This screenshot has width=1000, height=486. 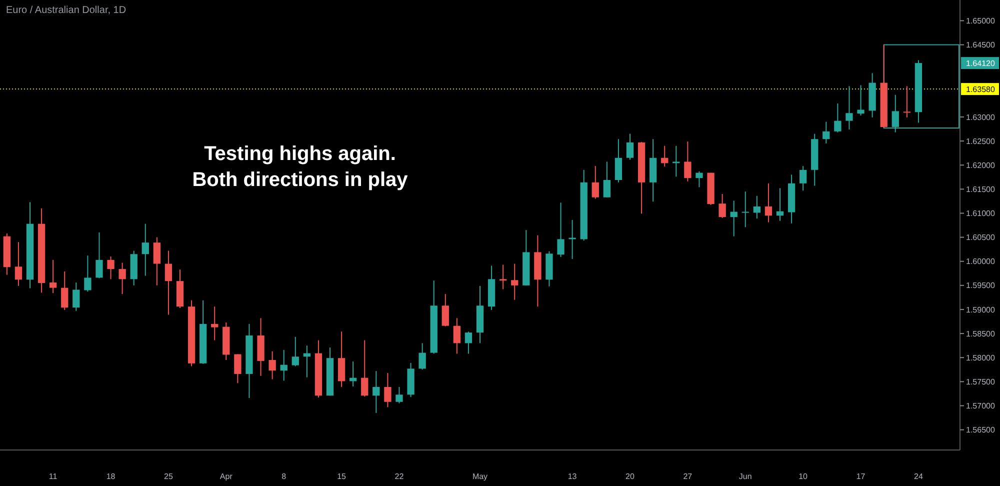 What do you see at coordinates (981, 357) in the screenshot?
I see `y-tick-label: 1.58000` at bounding box center [981, 357].